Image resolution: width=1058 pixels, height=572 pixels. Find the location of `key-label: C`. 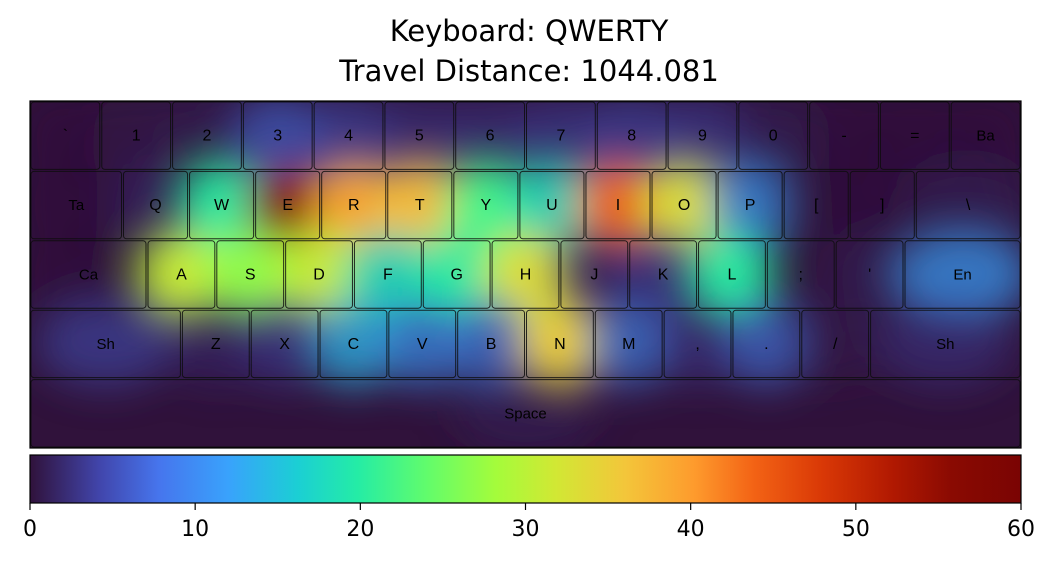

key-label: C is located at coordinates (354, 344).